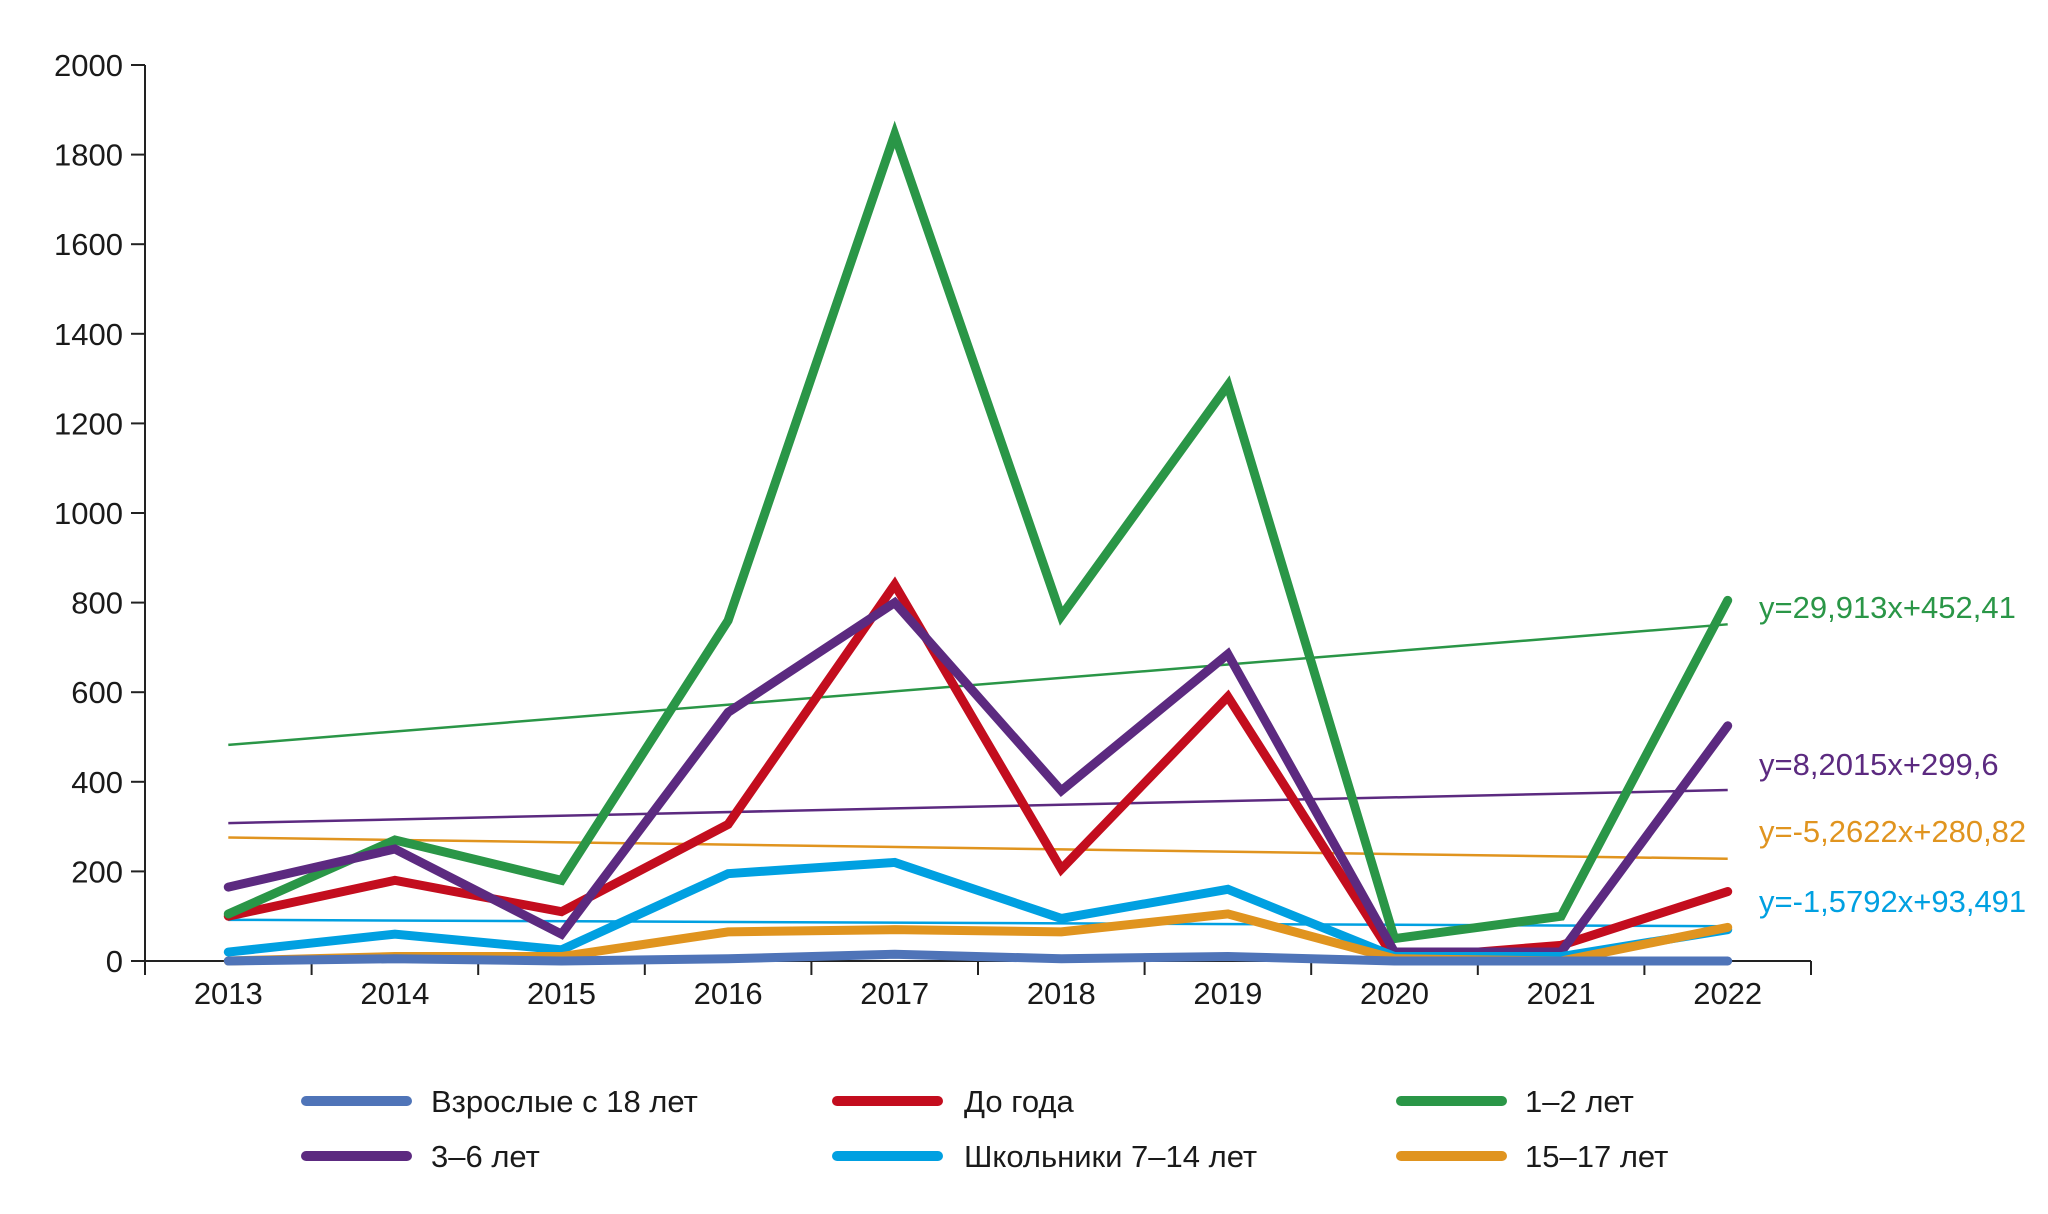 This screenshot has width=2048, height=1214. What do you see at coordinates (88, 513) in the screenshot?
I see `y-tick-label: 1000` at bounding box center [88, 513].